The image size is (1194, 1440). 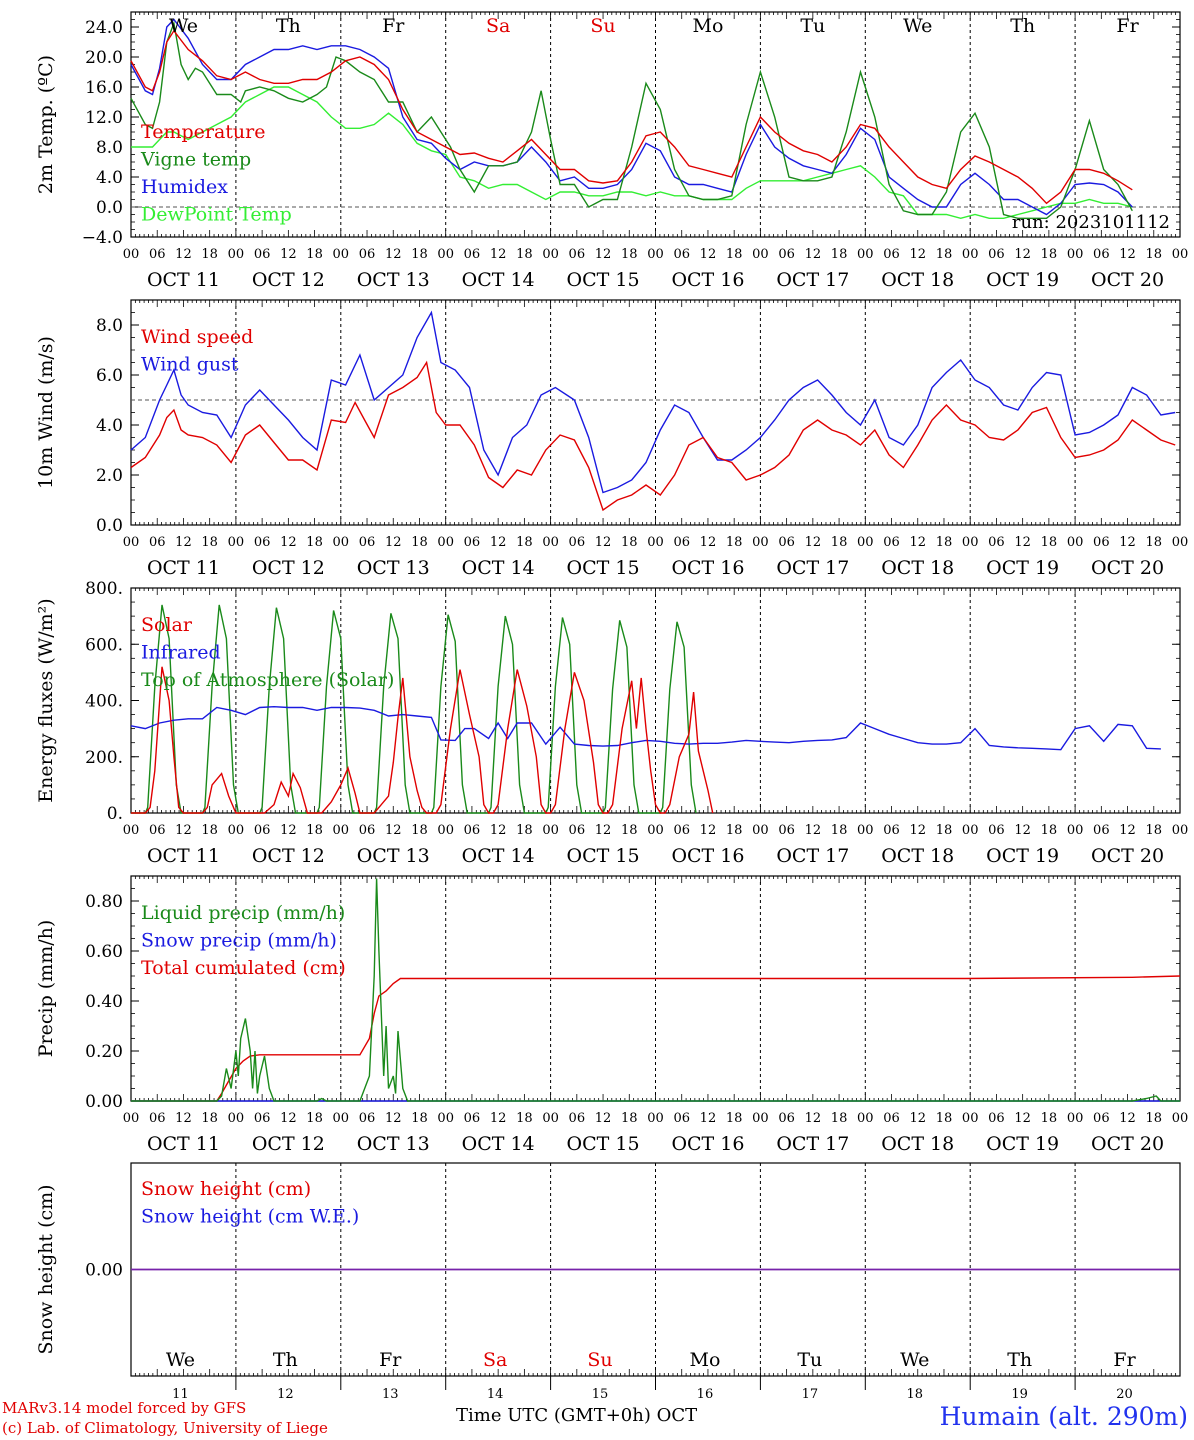 I want to click on y-axis-title: 2m Temp. (ºC), so click(x=46, y=124).